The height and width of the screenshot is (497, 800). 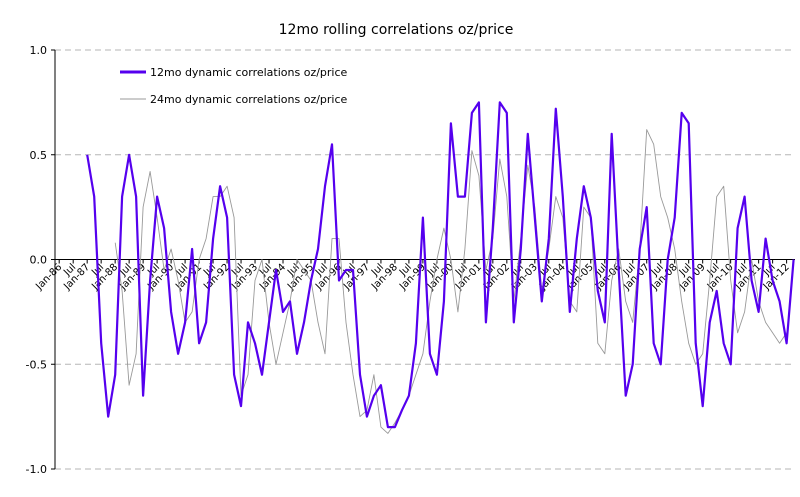 I want to click on y-tick-label: -1.0, so click(x=36, y=469).